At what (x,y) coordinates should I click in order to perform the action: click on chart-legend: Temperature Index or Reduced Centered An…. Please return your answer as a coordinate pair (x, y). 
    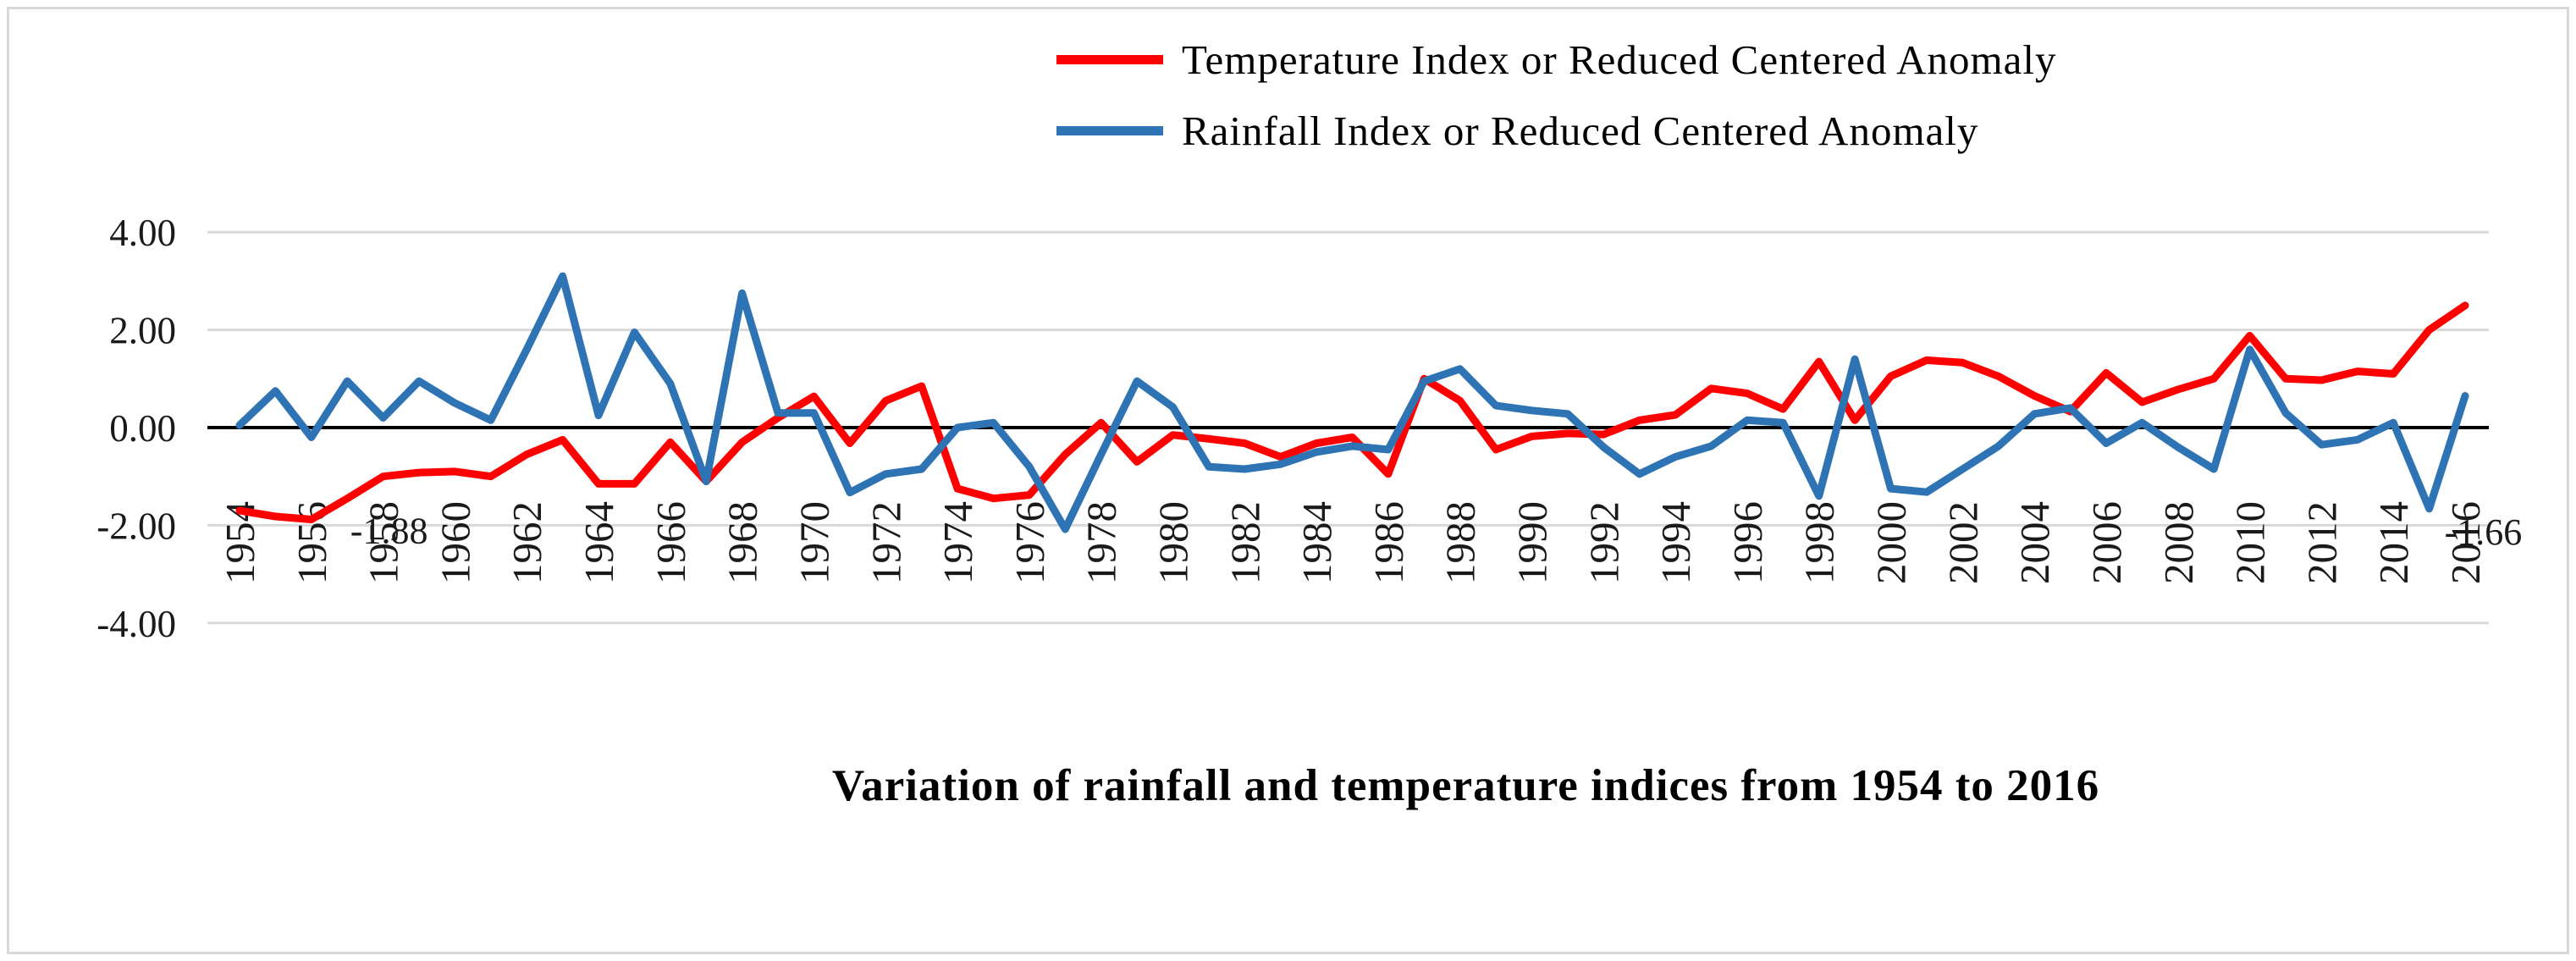
    Looking at the image, I should click on (1556, 105).